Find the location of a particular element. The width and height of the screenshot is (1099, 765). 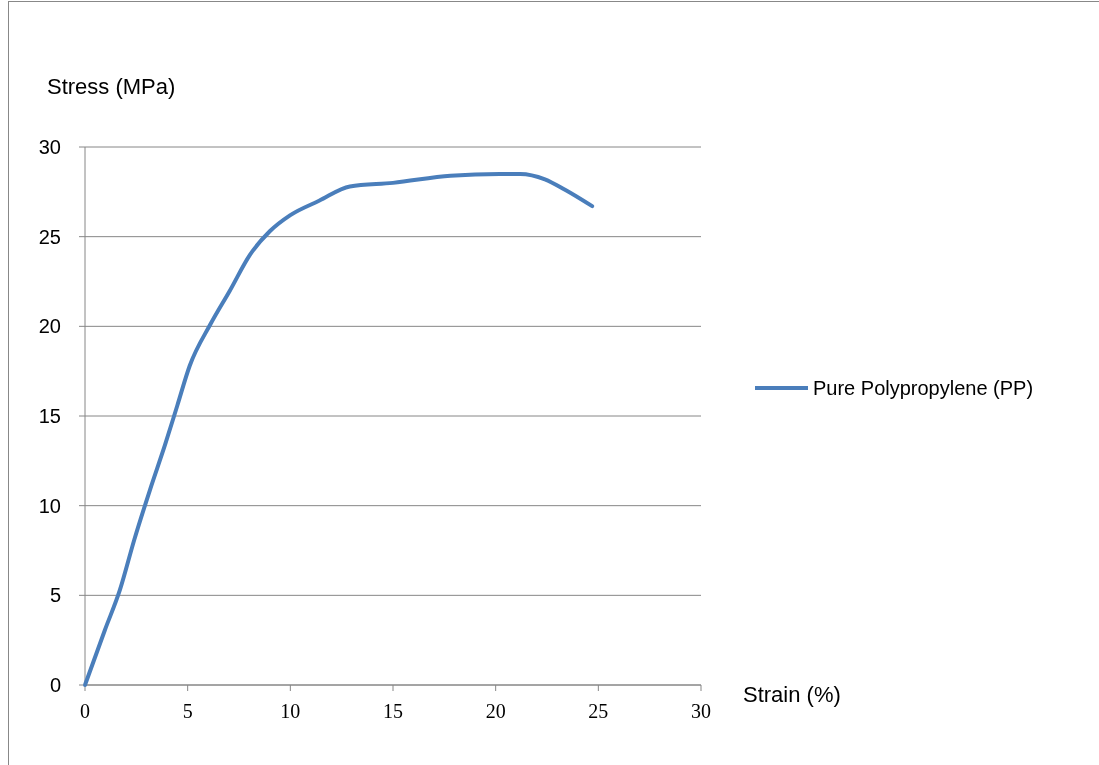

y-tick-label: 0 is located at coordinates (55, 685).